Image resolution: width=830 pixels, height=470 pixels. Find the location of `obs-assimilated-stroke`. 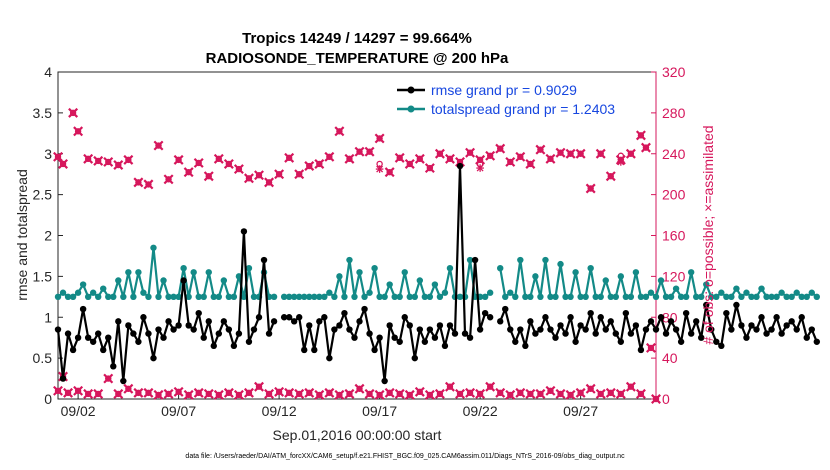

obs-assimilated-stroke is located at coordinates (480, 168).